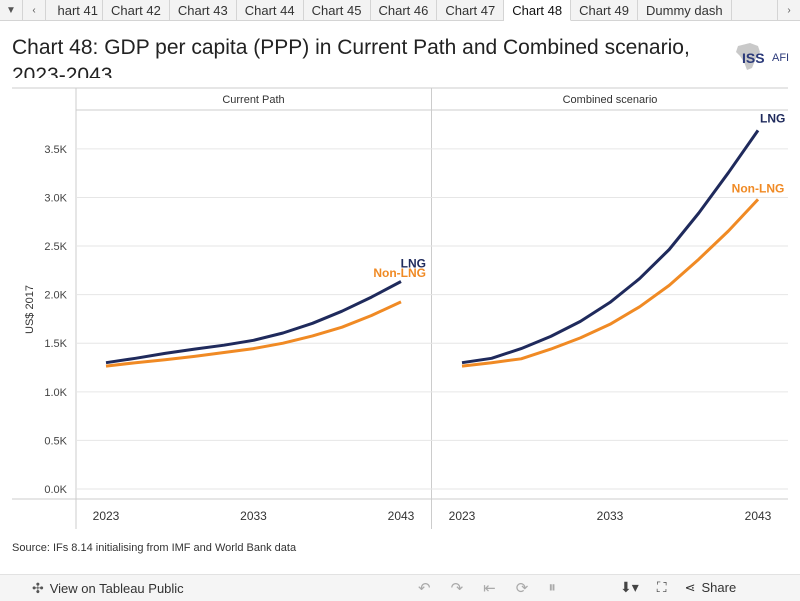  What do you see at coordinates (55, 150) in the screenshot?
I see `y-tick-label: 3.5K` at bounding box center [55, 150].